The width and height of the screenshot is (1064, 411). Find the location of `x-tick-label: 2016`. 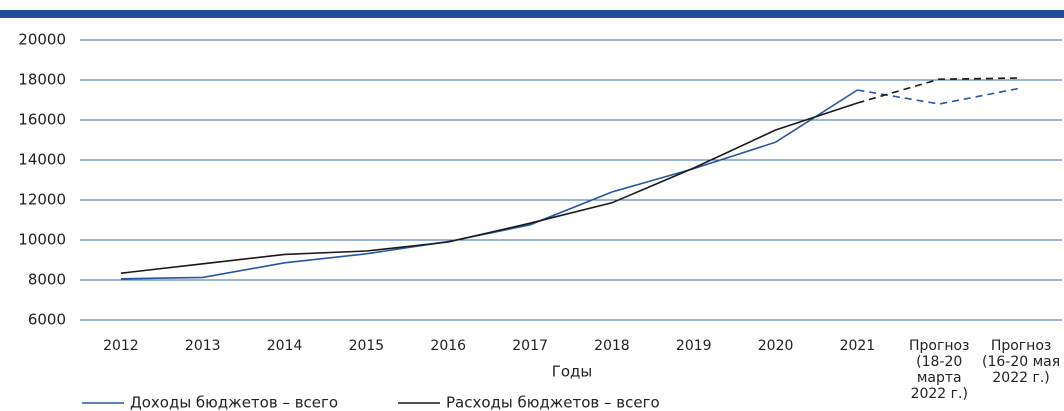

x-tick-label: 2016 is located at coordinates (448, 346).